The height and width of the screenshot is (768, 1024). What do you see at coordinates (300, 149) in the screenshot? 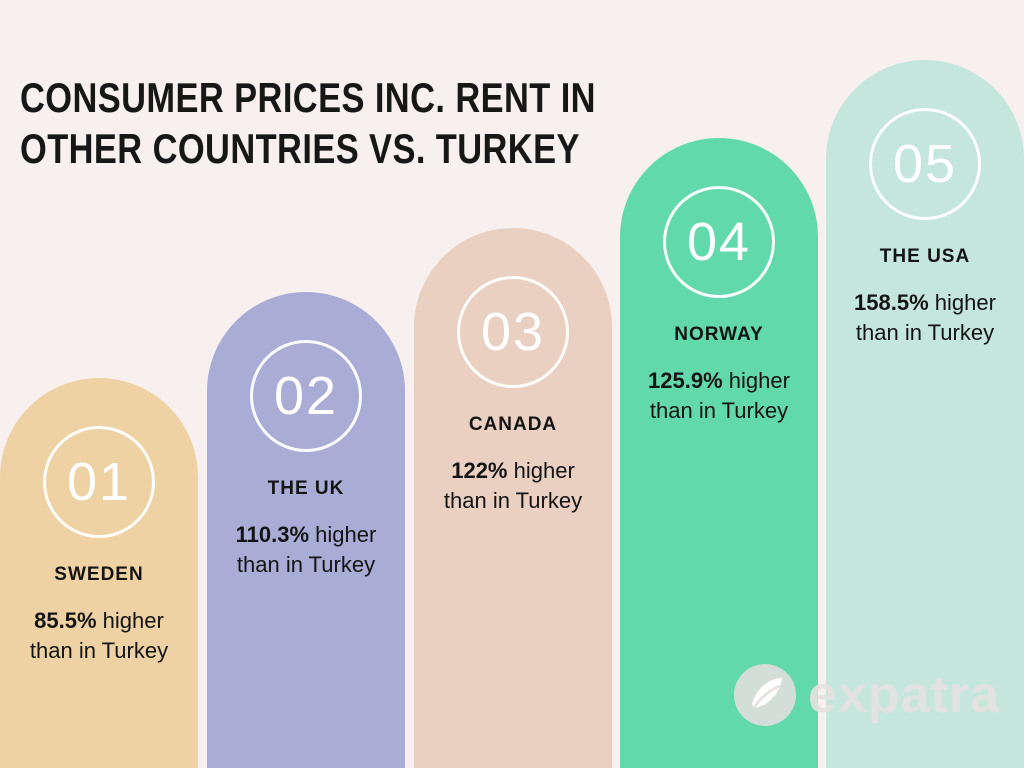
I see `title-line-2: OTHER COUNTRIES VS. TURKEY` at bounding box center [300, 149].